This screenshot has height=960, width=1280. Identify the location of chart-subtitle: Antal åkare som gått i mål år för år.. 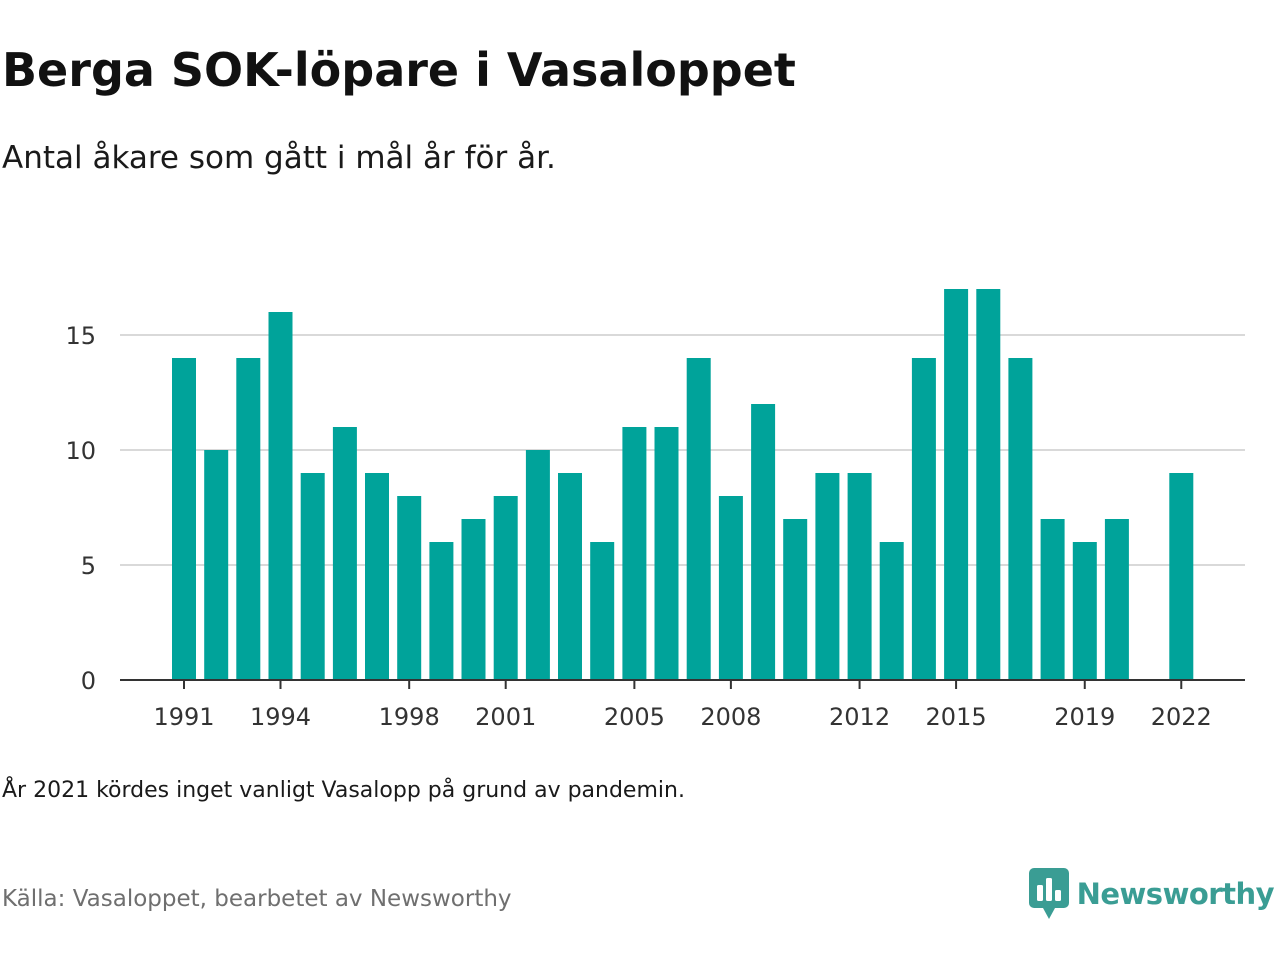
(279, 158).